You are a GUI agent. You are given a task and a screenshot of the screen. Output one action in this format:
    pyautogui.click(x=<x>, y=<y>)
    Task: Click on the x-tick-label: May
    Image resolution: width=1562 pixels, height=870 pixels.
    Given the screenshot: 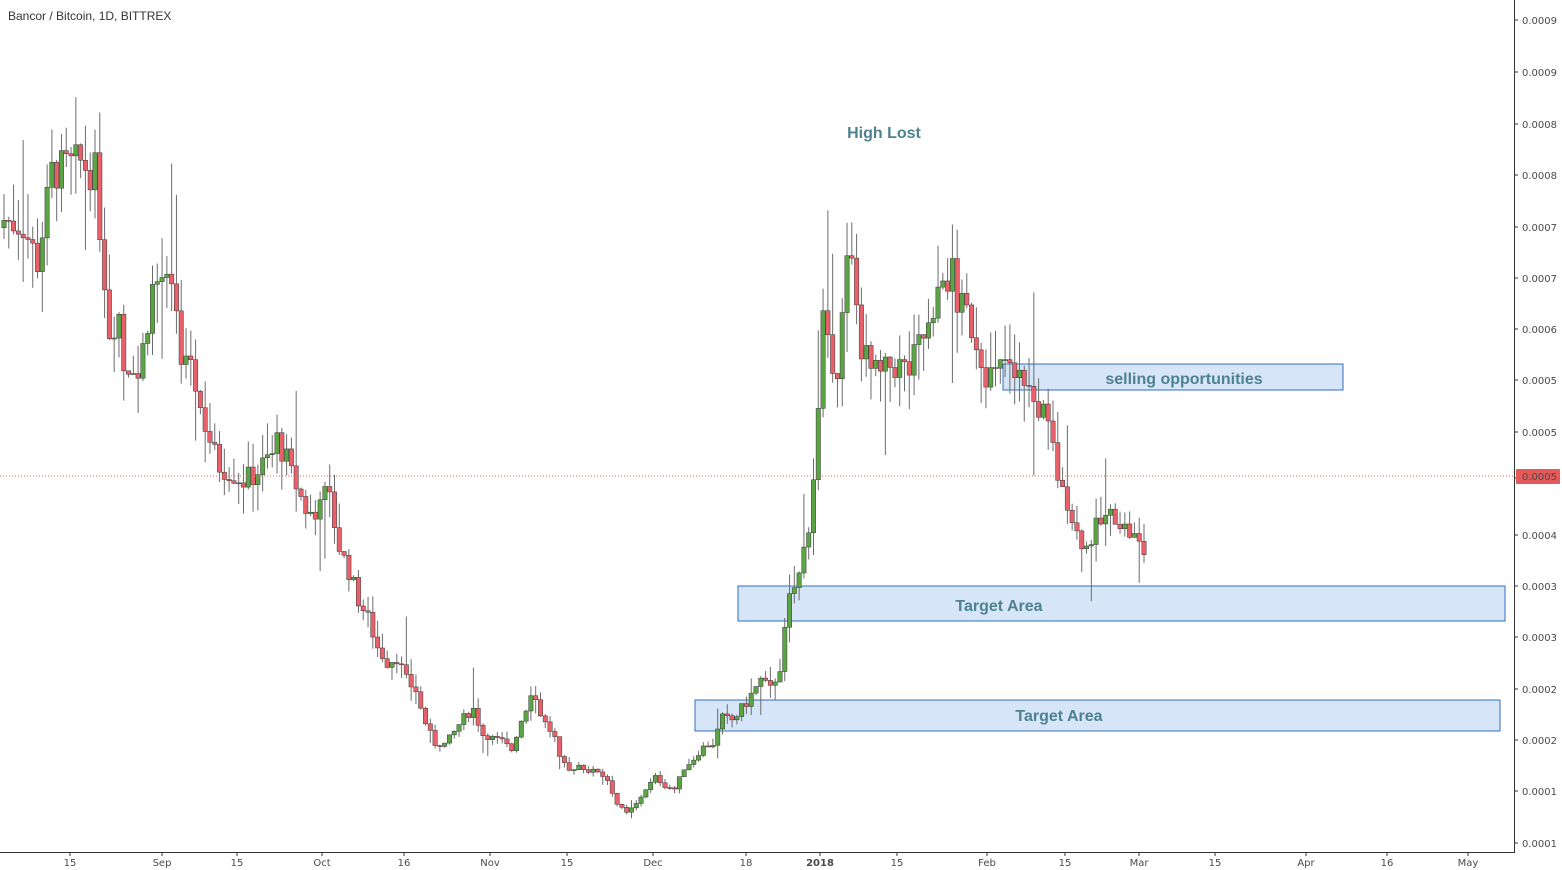 What is the action you would take?
    pyautogui.click(x=1468, y=863)
    